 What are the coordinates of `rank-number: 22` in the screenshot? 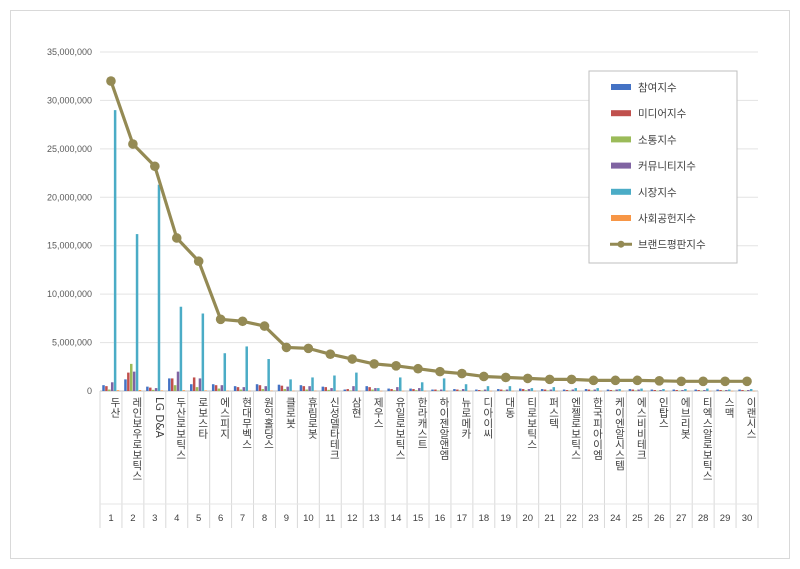 It's located at (571, 518).